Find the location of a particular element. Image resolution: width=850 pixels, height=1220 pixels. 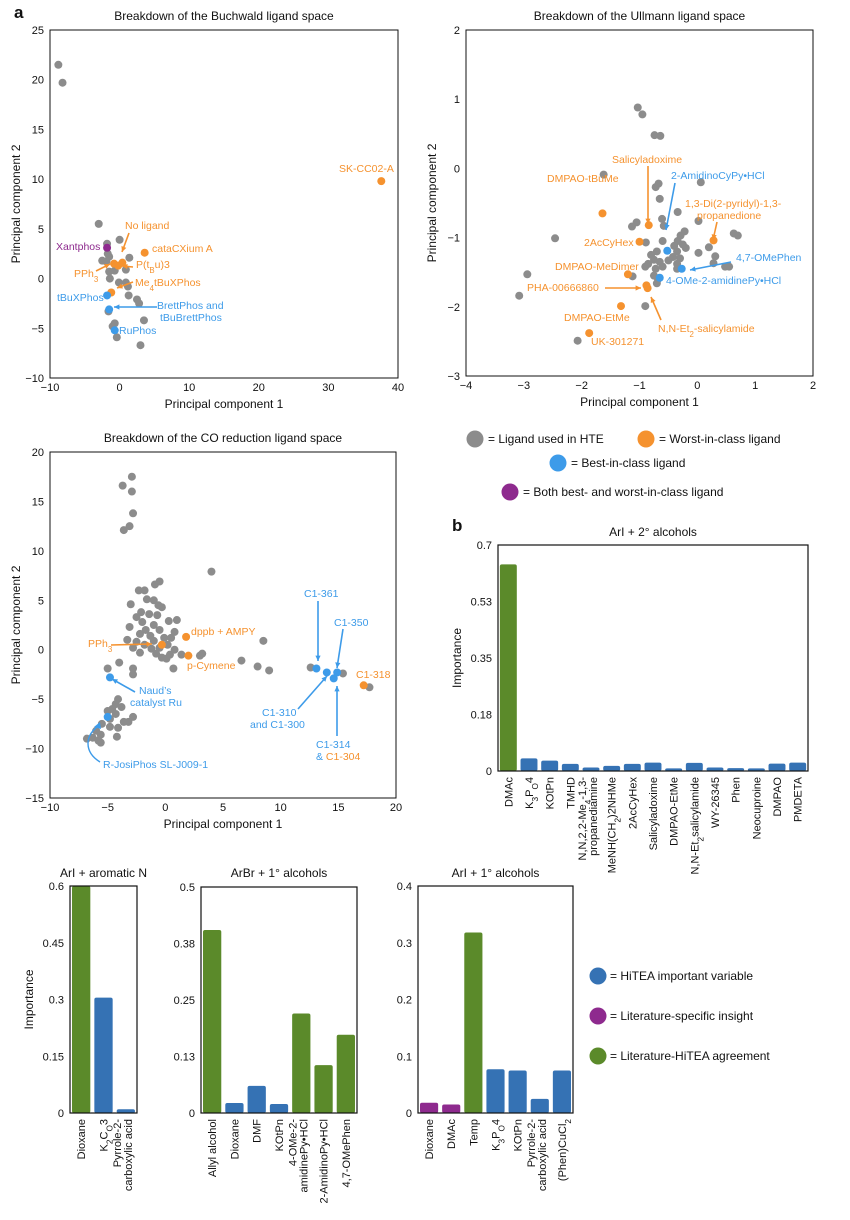

x-tick-label: 10 is located at coordinates (281, 808).